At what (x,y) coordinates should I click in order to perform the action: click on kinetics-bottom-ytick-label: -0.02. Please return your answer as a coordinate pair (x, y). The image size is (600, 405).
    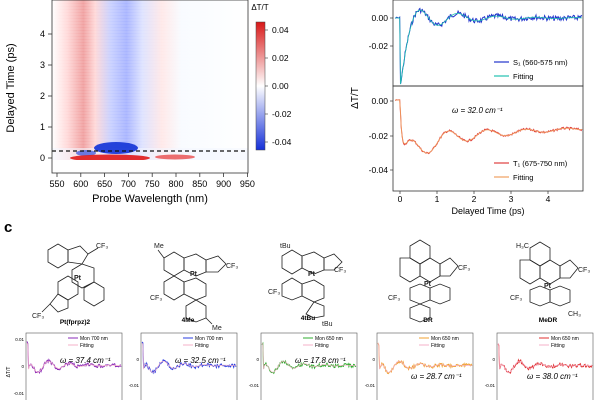
    Looking at the image, I should click on (379, 136).